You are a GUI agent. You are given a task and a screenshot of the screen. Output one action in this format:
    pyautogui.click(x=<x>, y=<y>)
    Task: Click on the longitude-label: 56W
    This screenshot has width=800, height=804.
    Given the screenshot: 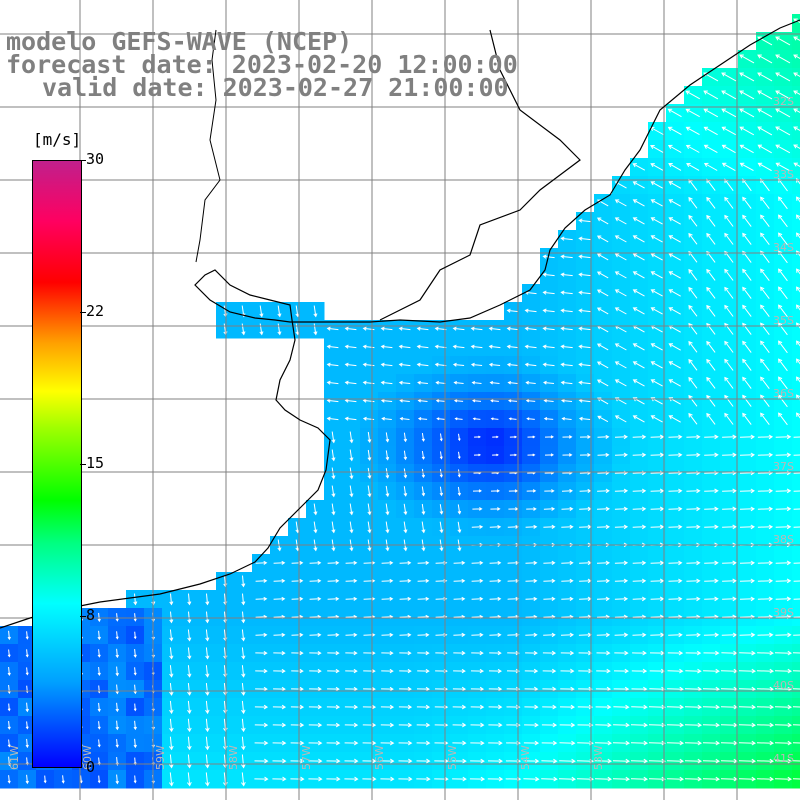 What is the action you would take?
    pyautogui.click(x=379, y=757)
    